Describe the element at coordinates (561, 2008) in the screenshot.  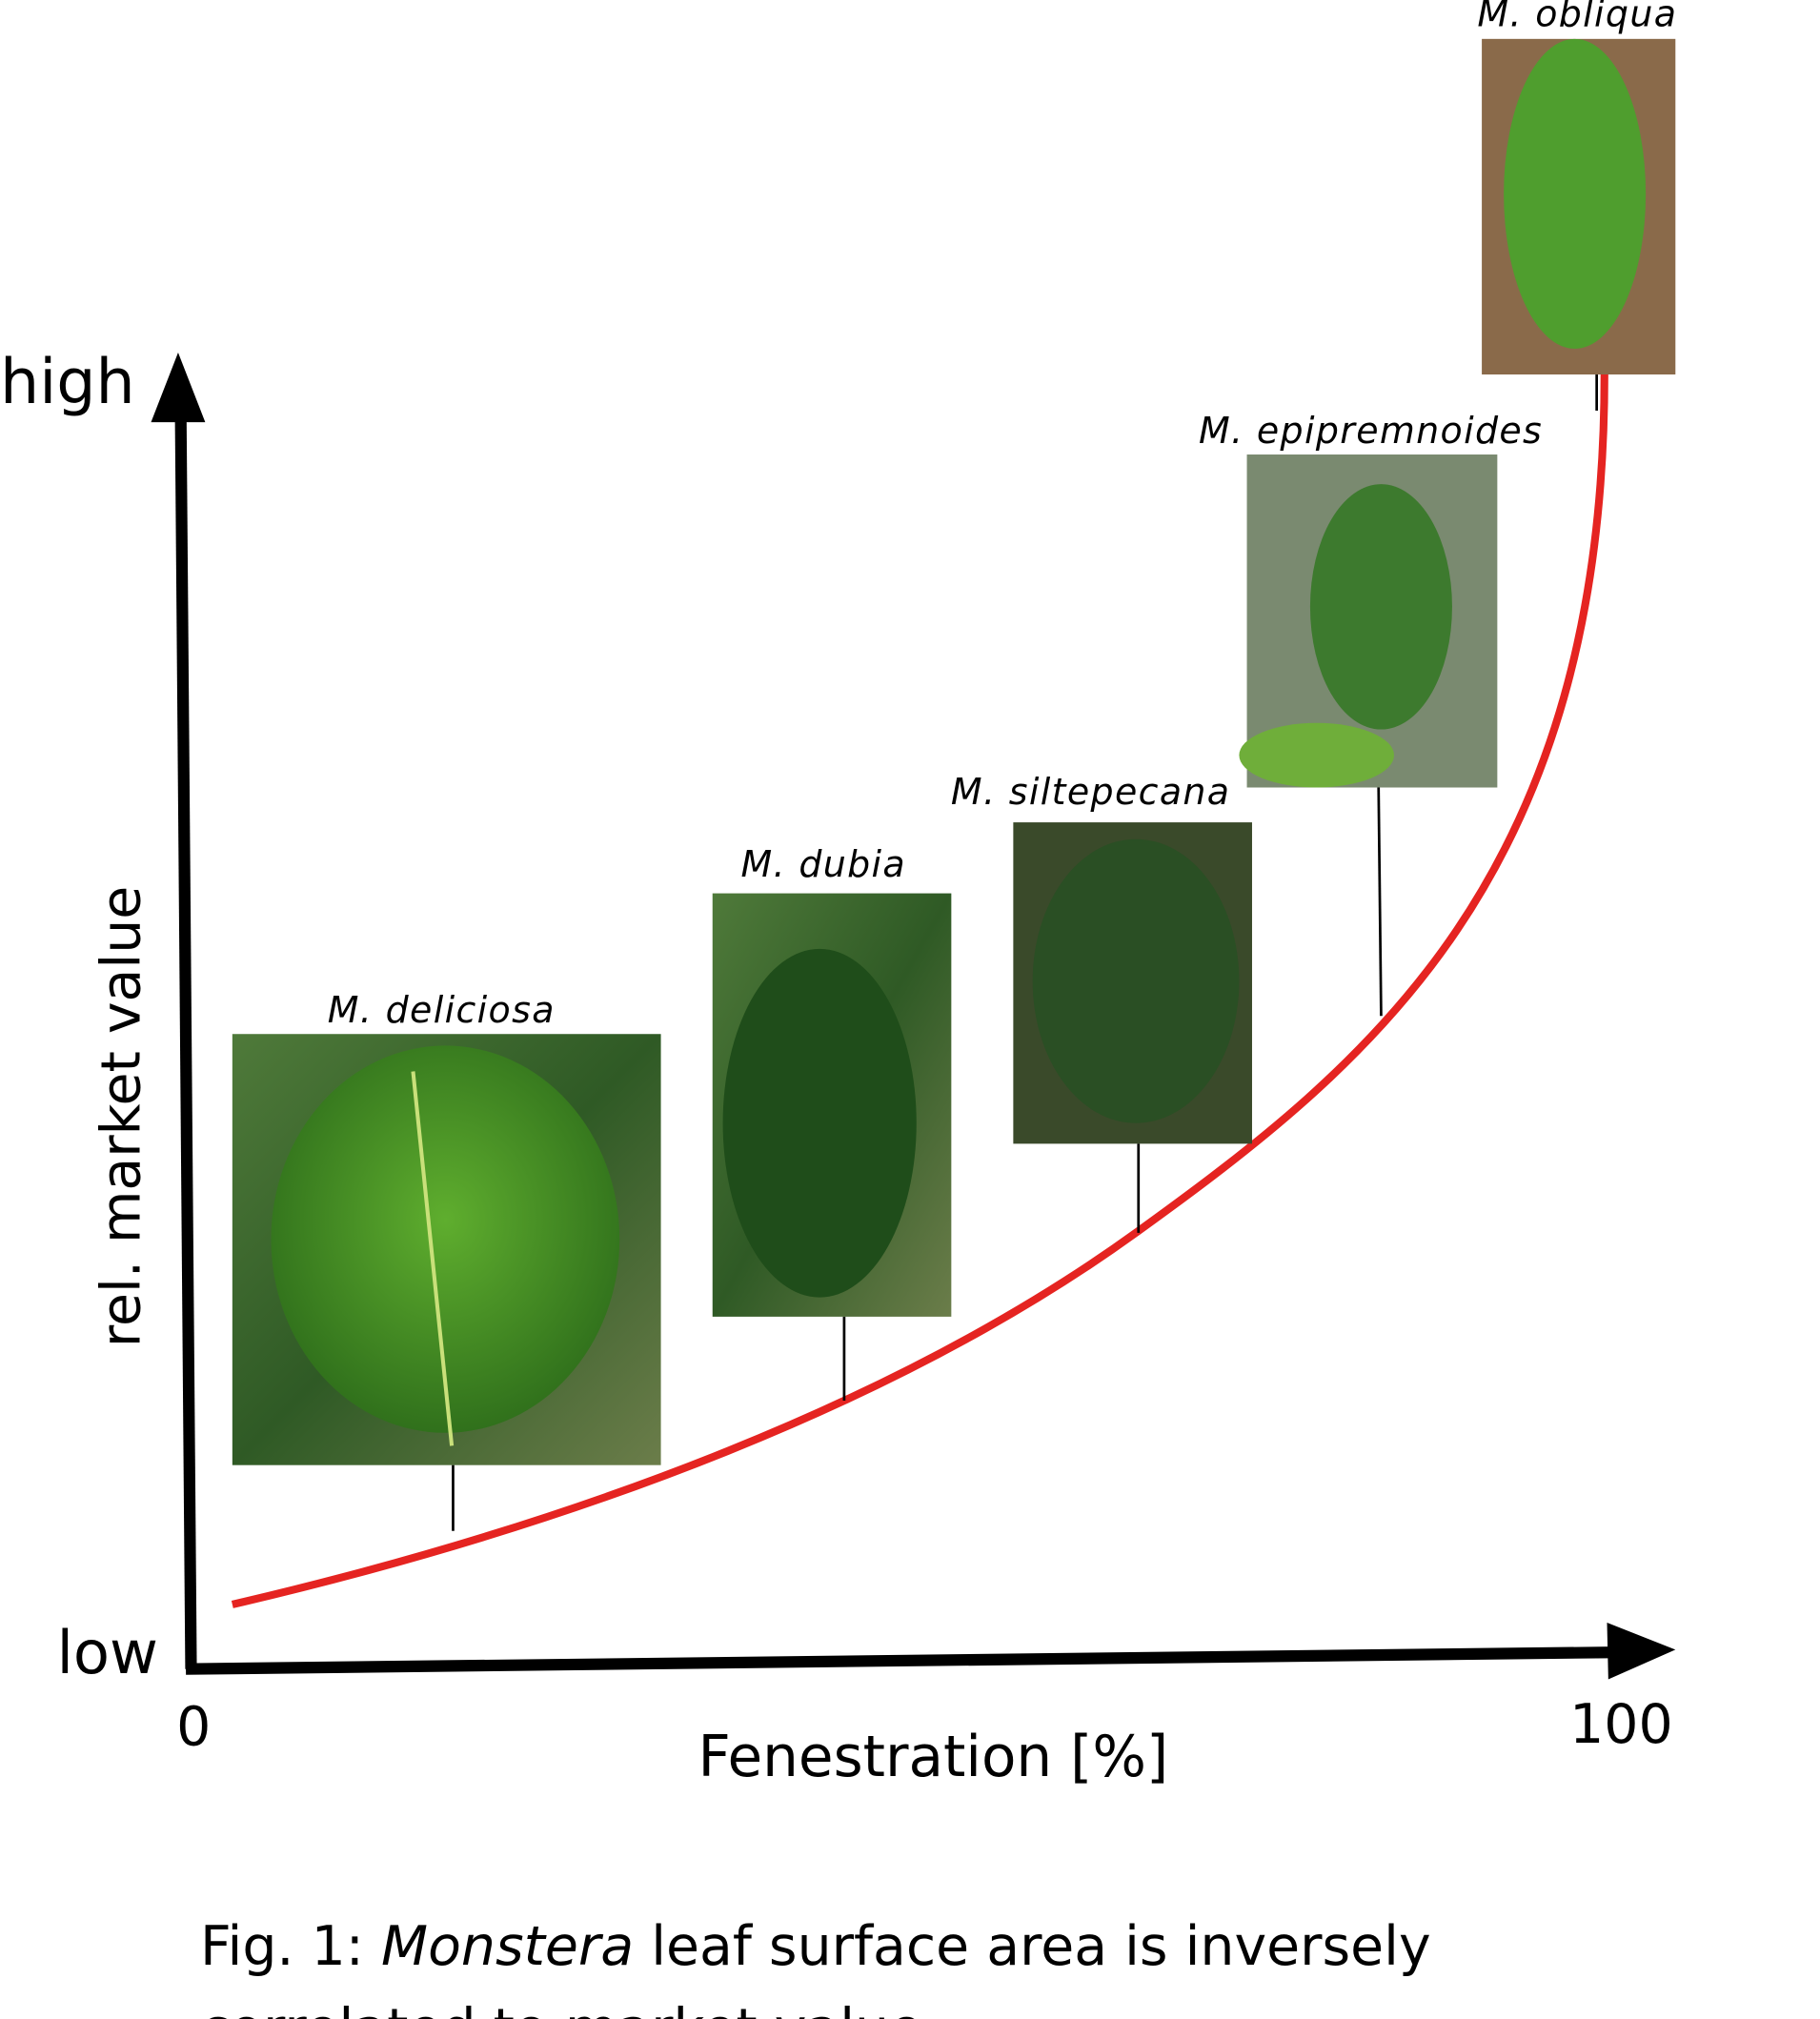
I see `caption-line: correlated to market value` at that location.